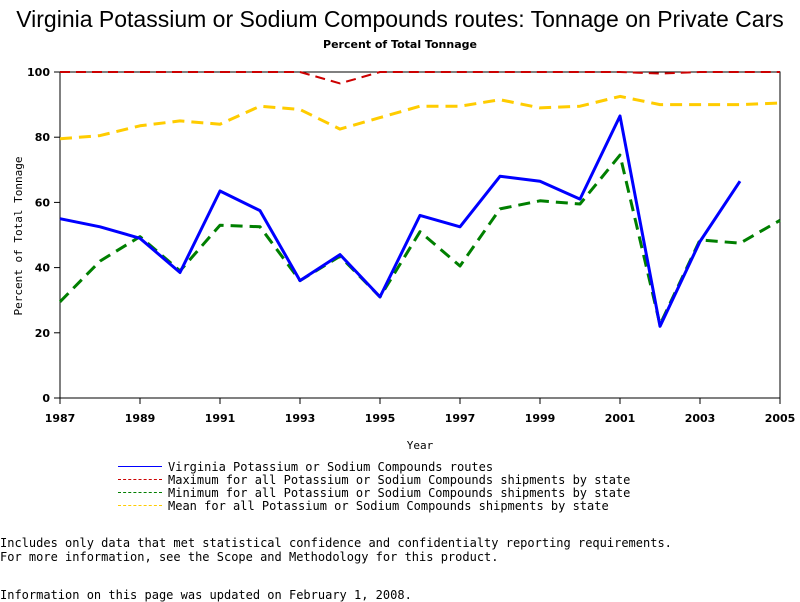  What do you see at coordinates (420, 445) in the screenshot?
I see `x-axis-title: Year` at bounding box center [420, 445].